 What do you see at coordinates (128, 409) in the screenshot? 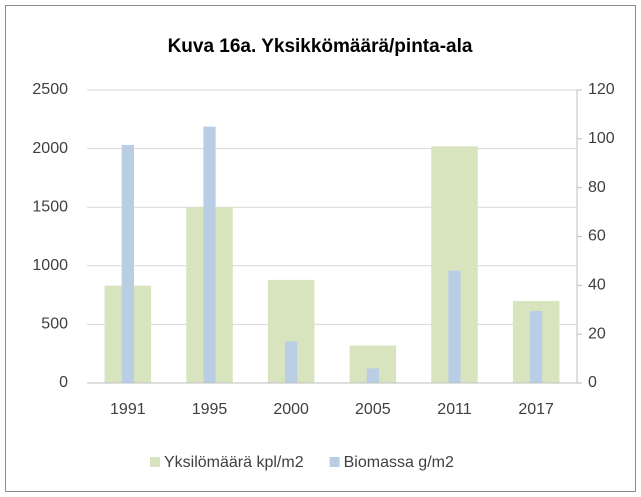
I see `x-tick-label: 1991` at bounding box center [128, 409].